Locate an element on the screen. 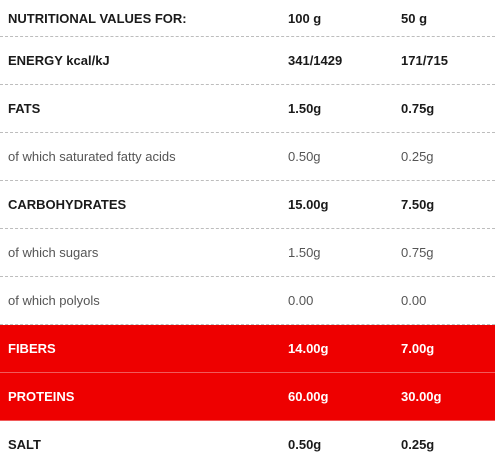 This screenshot has width=498, height=475. row-label: FATS is located at coordinates (24, 108).